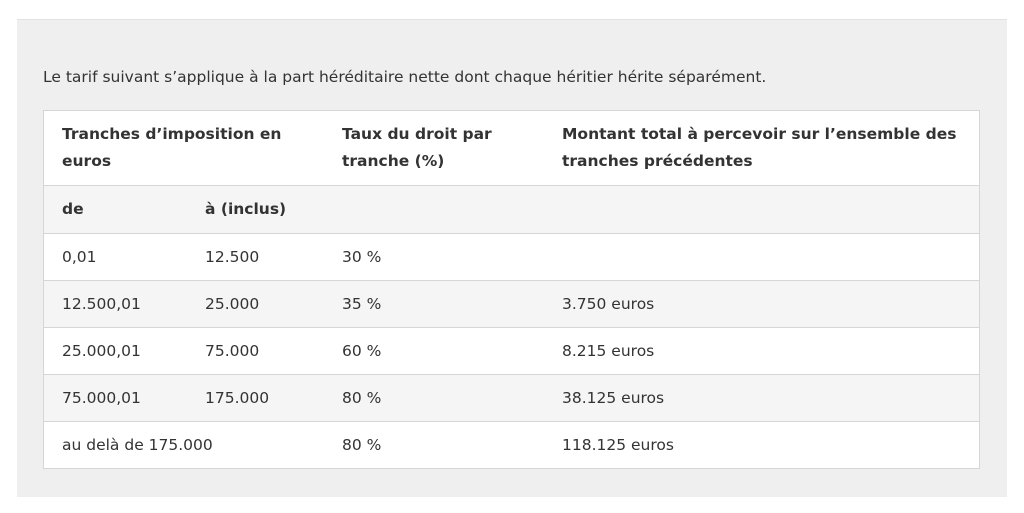 The height and width of the screenshot is (513, 1024). Describe the element at coordinates (255, 304) in the screenshot. I see `cell-to: 25.000` at that location.